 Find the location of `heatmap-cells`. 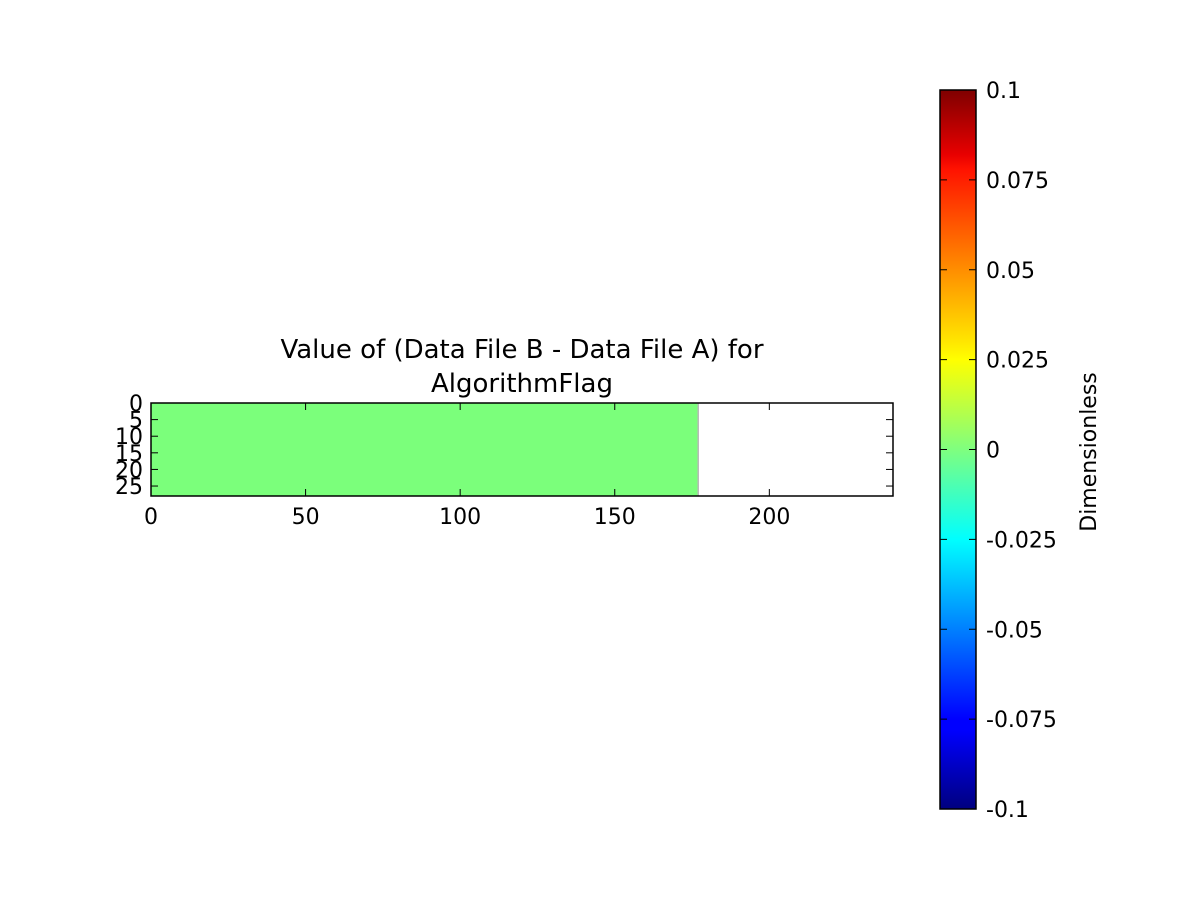

heatmap-cells is located at coordinates (425, 449).